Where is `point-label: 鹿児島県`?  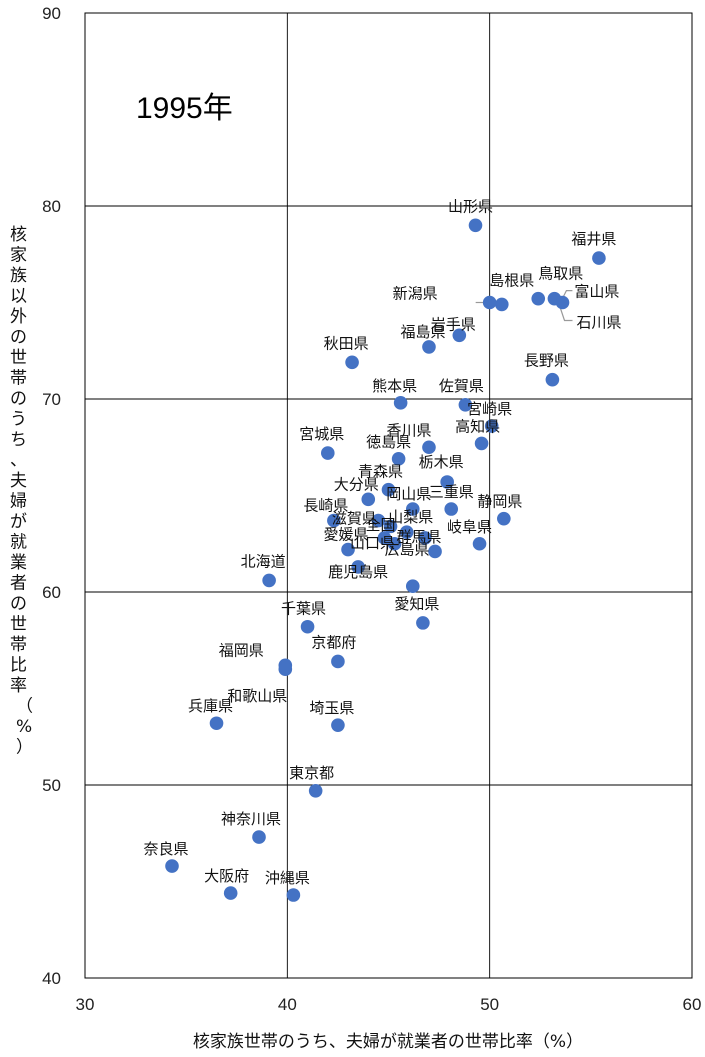
point-label: 鹿児島県 is located at coordinates (358, 572).